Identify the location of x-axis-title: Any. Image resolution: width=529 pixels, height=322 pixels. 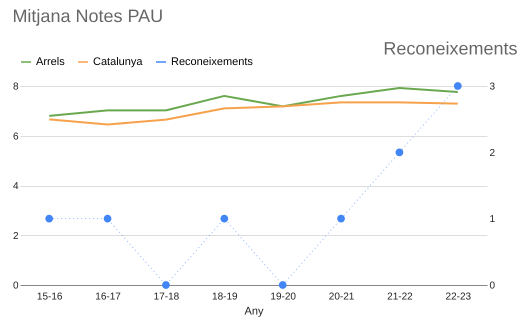
(254, 312).